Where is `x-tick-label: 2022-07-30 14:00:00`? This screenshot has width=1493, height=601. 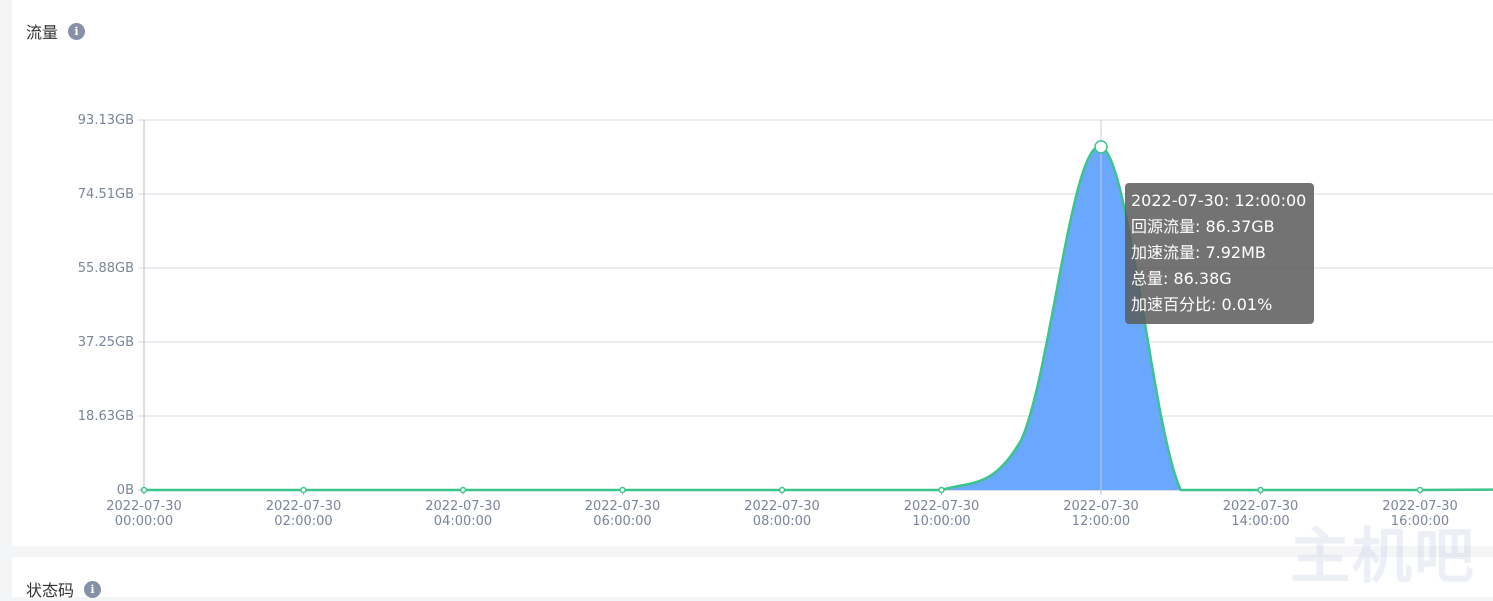
x-tick-label: 2022-07-30 14:00:00 is located at coordinates (1261, 514).